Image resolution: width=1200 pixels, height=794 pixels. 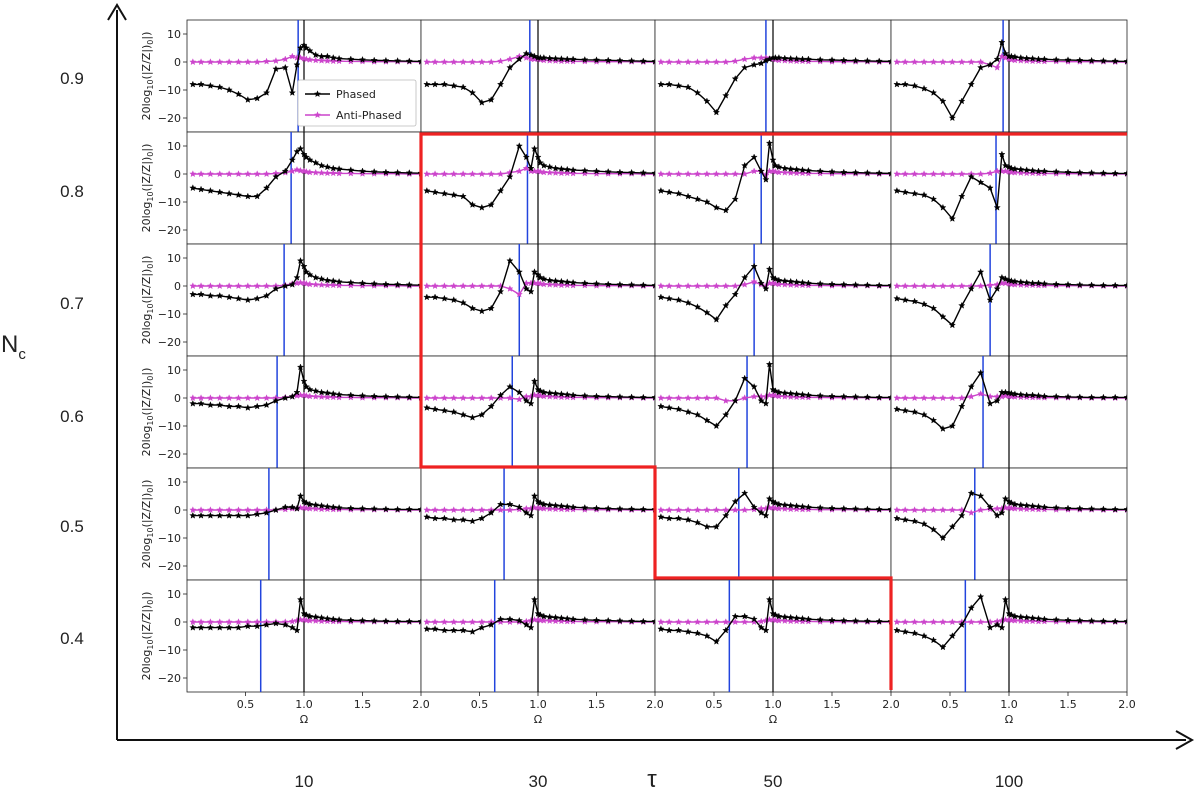 I want to click on nc-label: 0.7, so click(x=72, y=303).